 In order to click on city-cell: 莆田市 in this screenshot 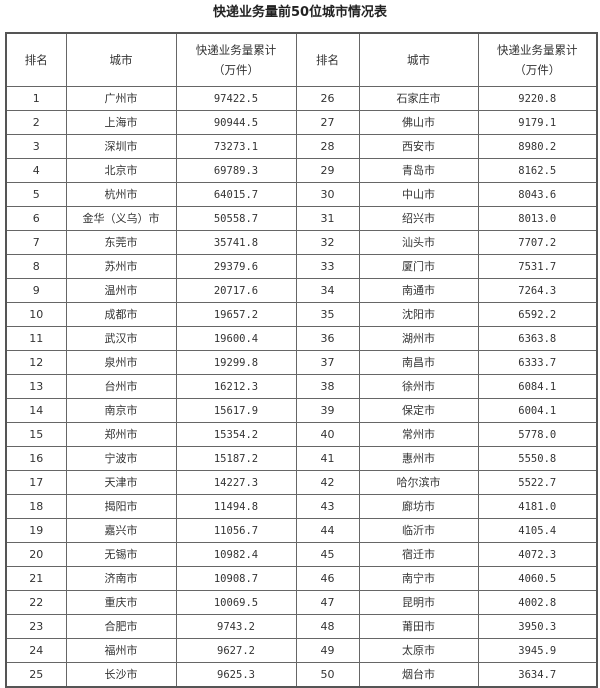, I will do `click(418, 626)`.